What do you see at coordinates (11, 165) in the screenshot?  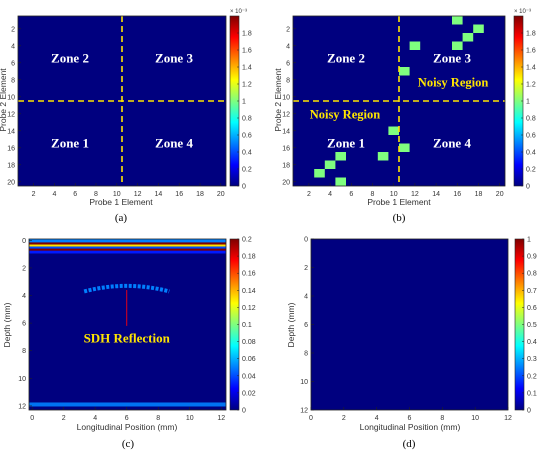 I see `y-tick-label: 18` at bounding box center [11, 165].